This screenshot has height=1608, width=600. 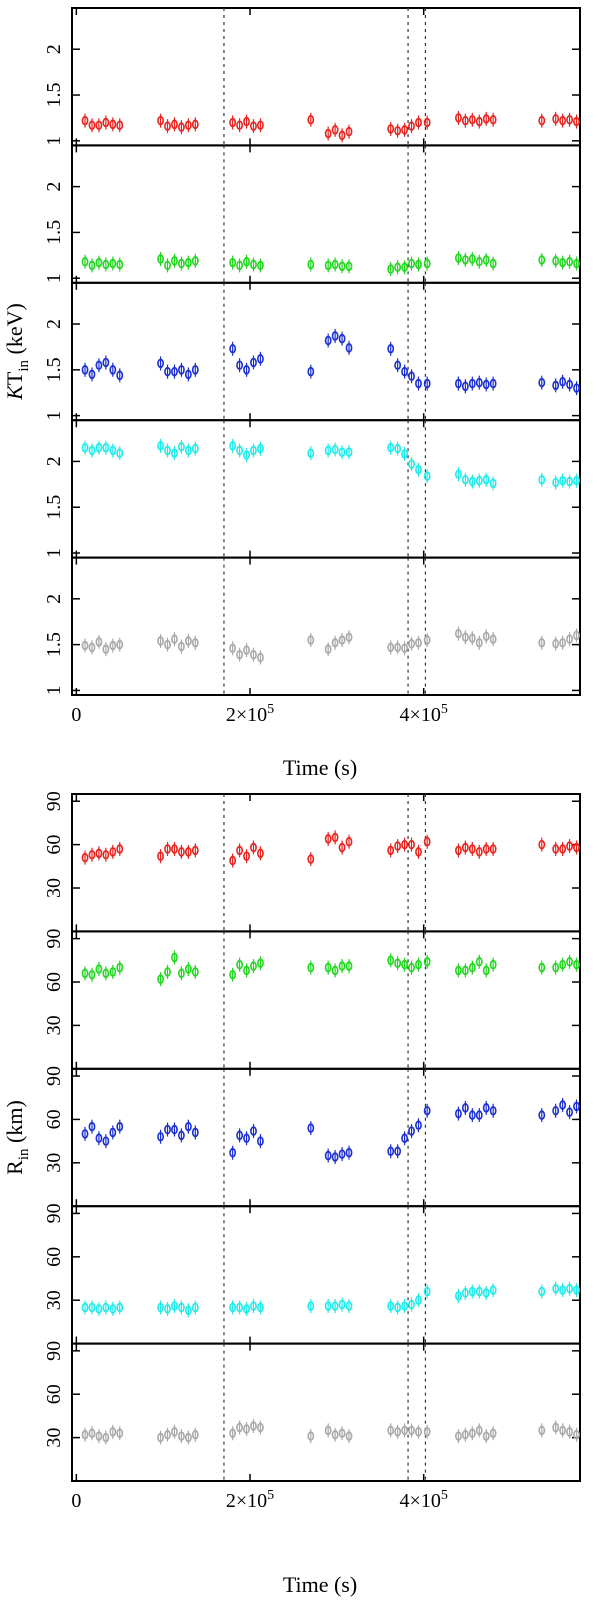 What do you see at coordinates (312, 489) in the screenshot?
I see `panel-4: 11.52` at bounding box center [312, 489].